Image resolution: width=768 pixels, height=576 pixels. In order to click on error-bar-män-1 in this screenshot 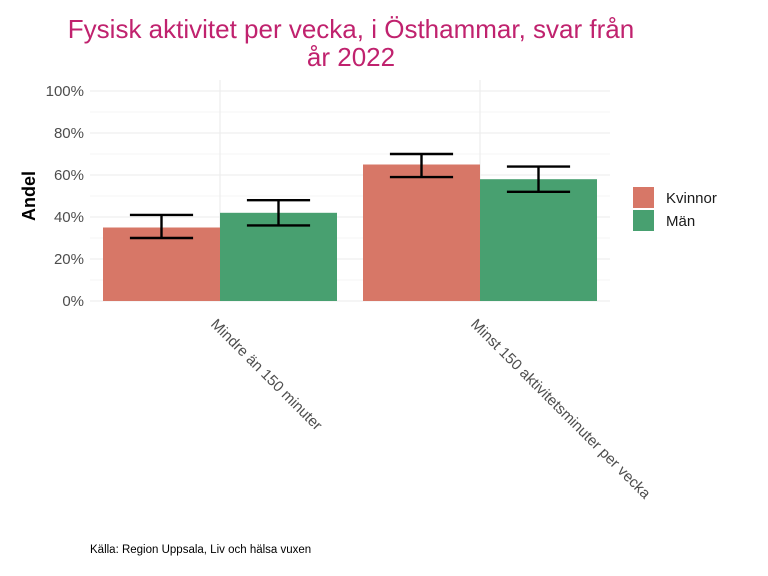, I will do `click(538, 179)`.